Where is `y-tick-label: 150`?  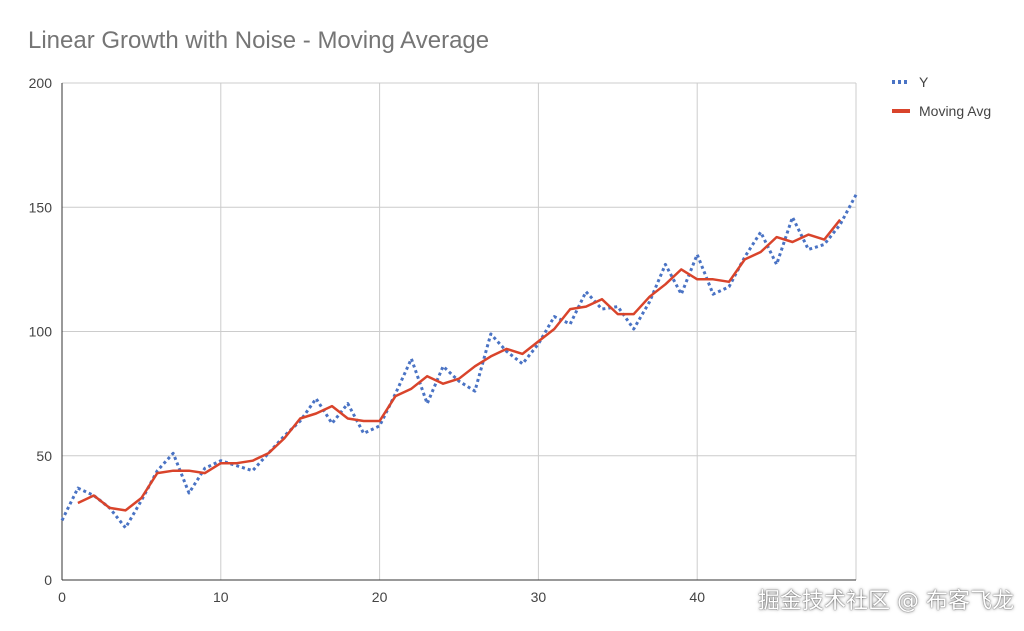
y-tick-label: 150 is located at coordinates (41, 207).